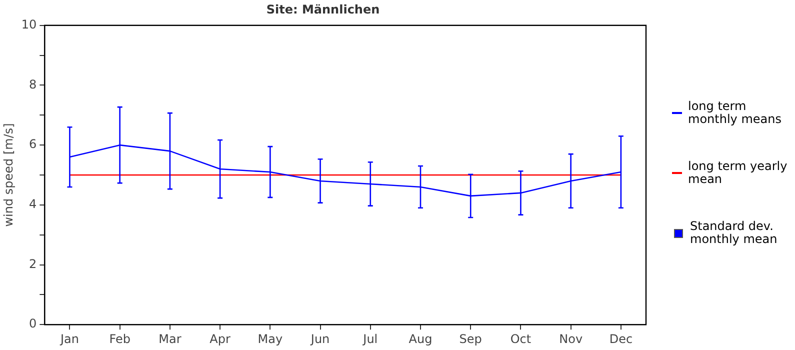 The image size is (795, 350). Describe the element at coordinates (370, 339) in the screenshot. I see `x-tick-label: Jul` at that location.